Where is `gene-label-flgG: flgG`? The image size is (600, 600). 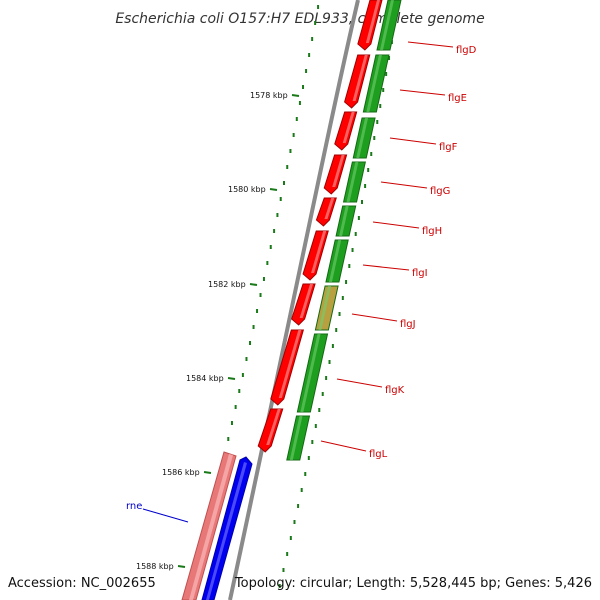 gene-label-flgG: flgG is located at coordinates (440, 191).